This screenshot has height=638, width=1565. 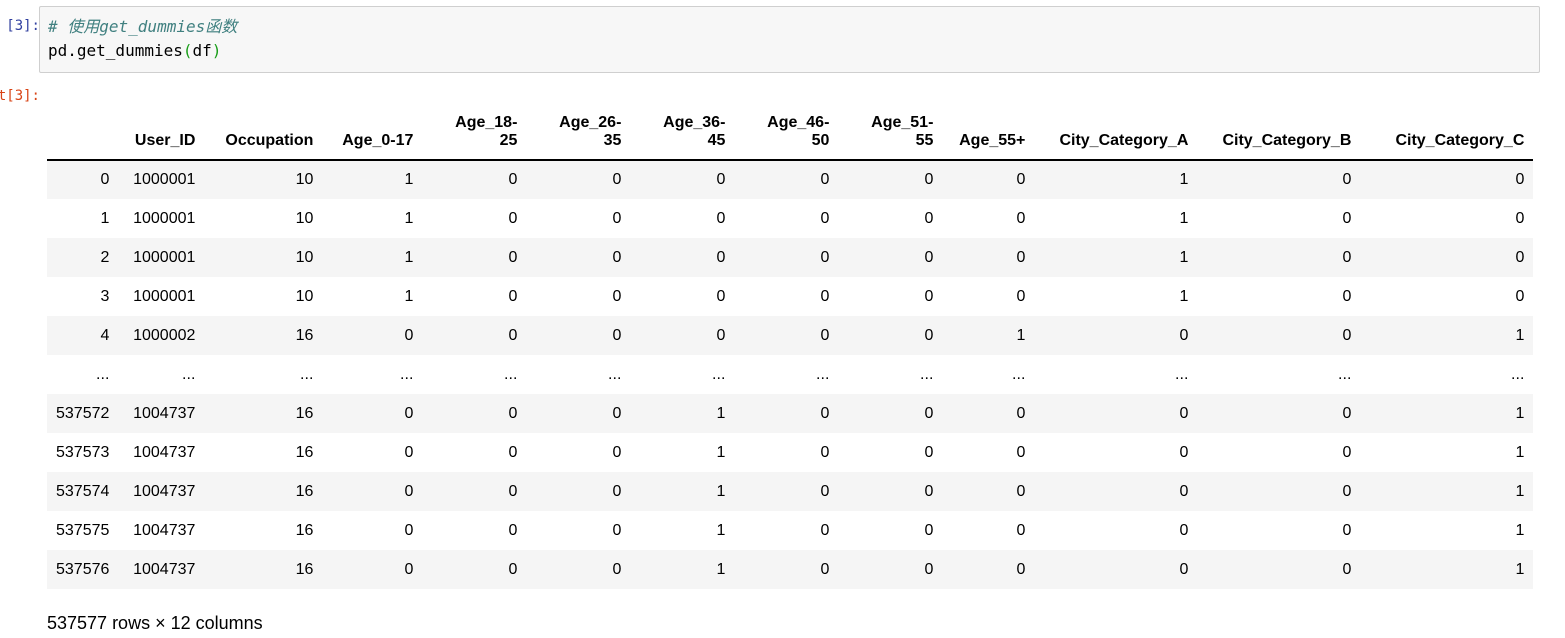 What do you see at coordinates (105, 335) in the screenshot?
I see `row-index-cell: 4` at bounding box center [105, 335].